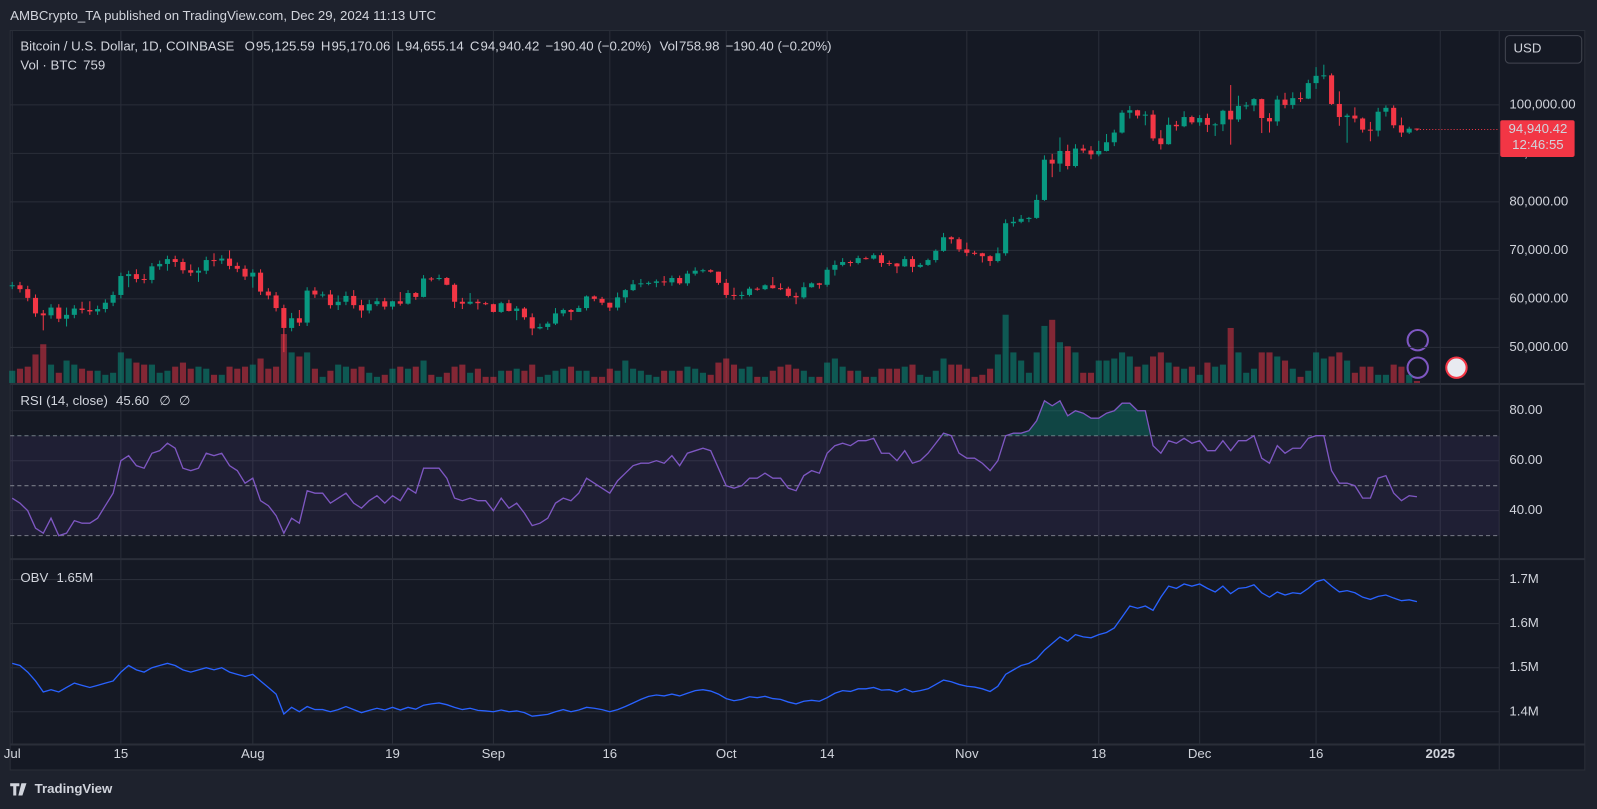  What do you see at coordinates (18, 789) in the screenshot?
I see `tv-logo` at bounding box center [18, 789].